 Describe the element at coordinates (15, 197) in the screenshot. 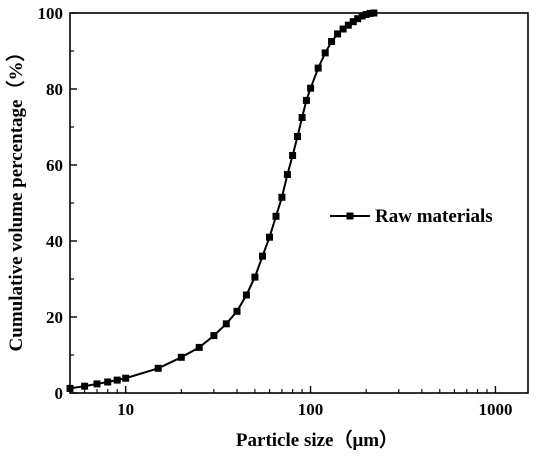

I see `y-axis-title: Cumulative volume percentage（%）` at that location.